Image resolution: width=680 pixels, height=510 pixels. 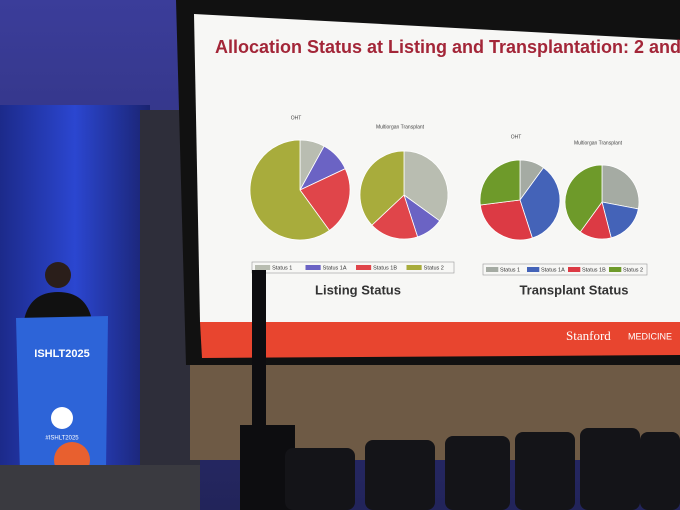 What do you see at coordinates (358, 289) in the screenshot?
I see `group-label: Listing Status` at bounding box center [358, 289].